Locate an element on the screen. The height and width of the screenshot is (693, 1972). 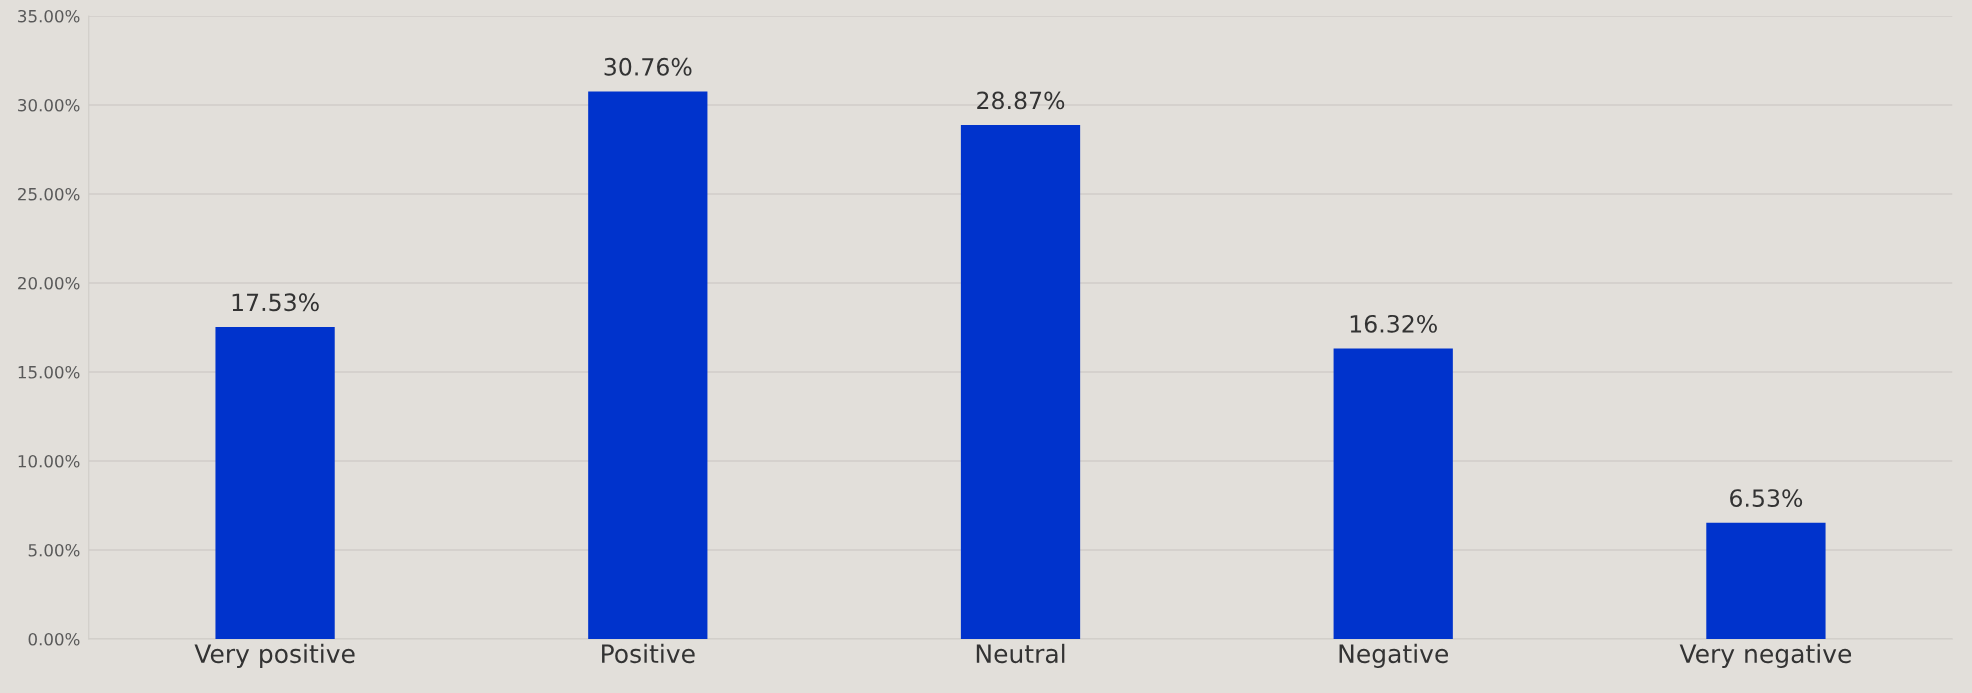
y-tick-label: 35.00% is located at coordinates (49, 16).